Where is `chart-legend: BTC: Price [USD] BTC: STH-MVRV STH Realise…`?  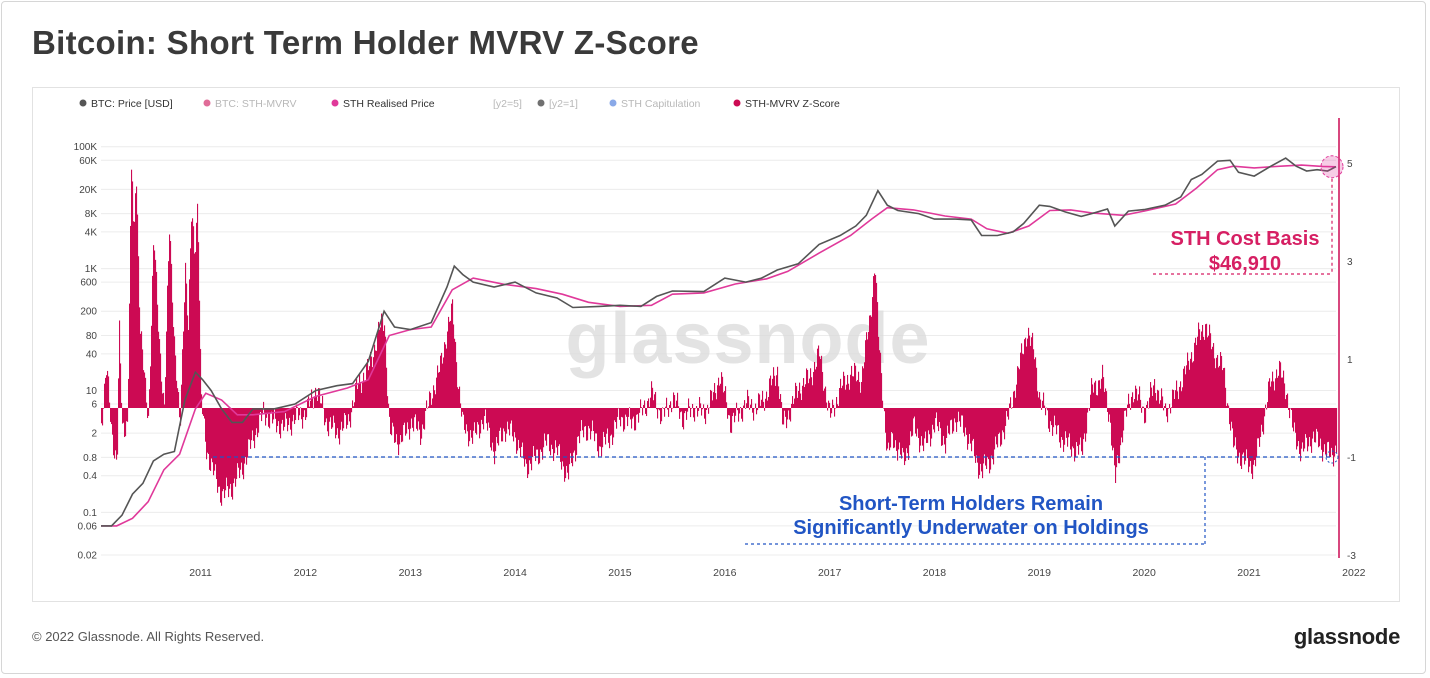 chart-legend: BTC: Price [USD] BTC: STH-MVRV STH Realise… is located at coordinates (459, 104).